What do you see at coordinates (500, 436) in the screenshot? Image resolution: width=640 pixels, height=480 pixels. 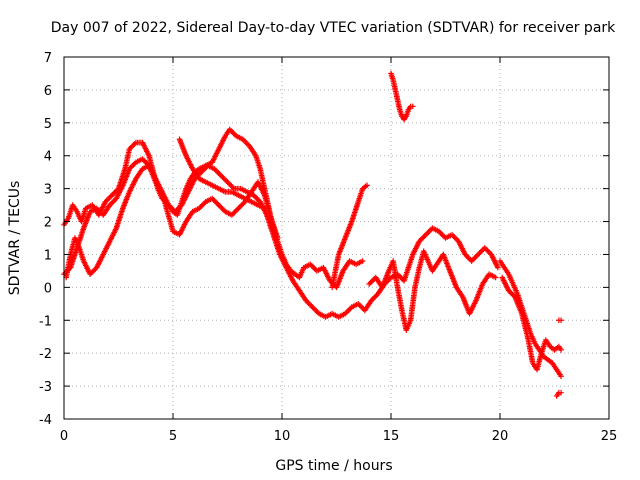 I see `x-tick-label: 20` at bounding box center [500, 436].